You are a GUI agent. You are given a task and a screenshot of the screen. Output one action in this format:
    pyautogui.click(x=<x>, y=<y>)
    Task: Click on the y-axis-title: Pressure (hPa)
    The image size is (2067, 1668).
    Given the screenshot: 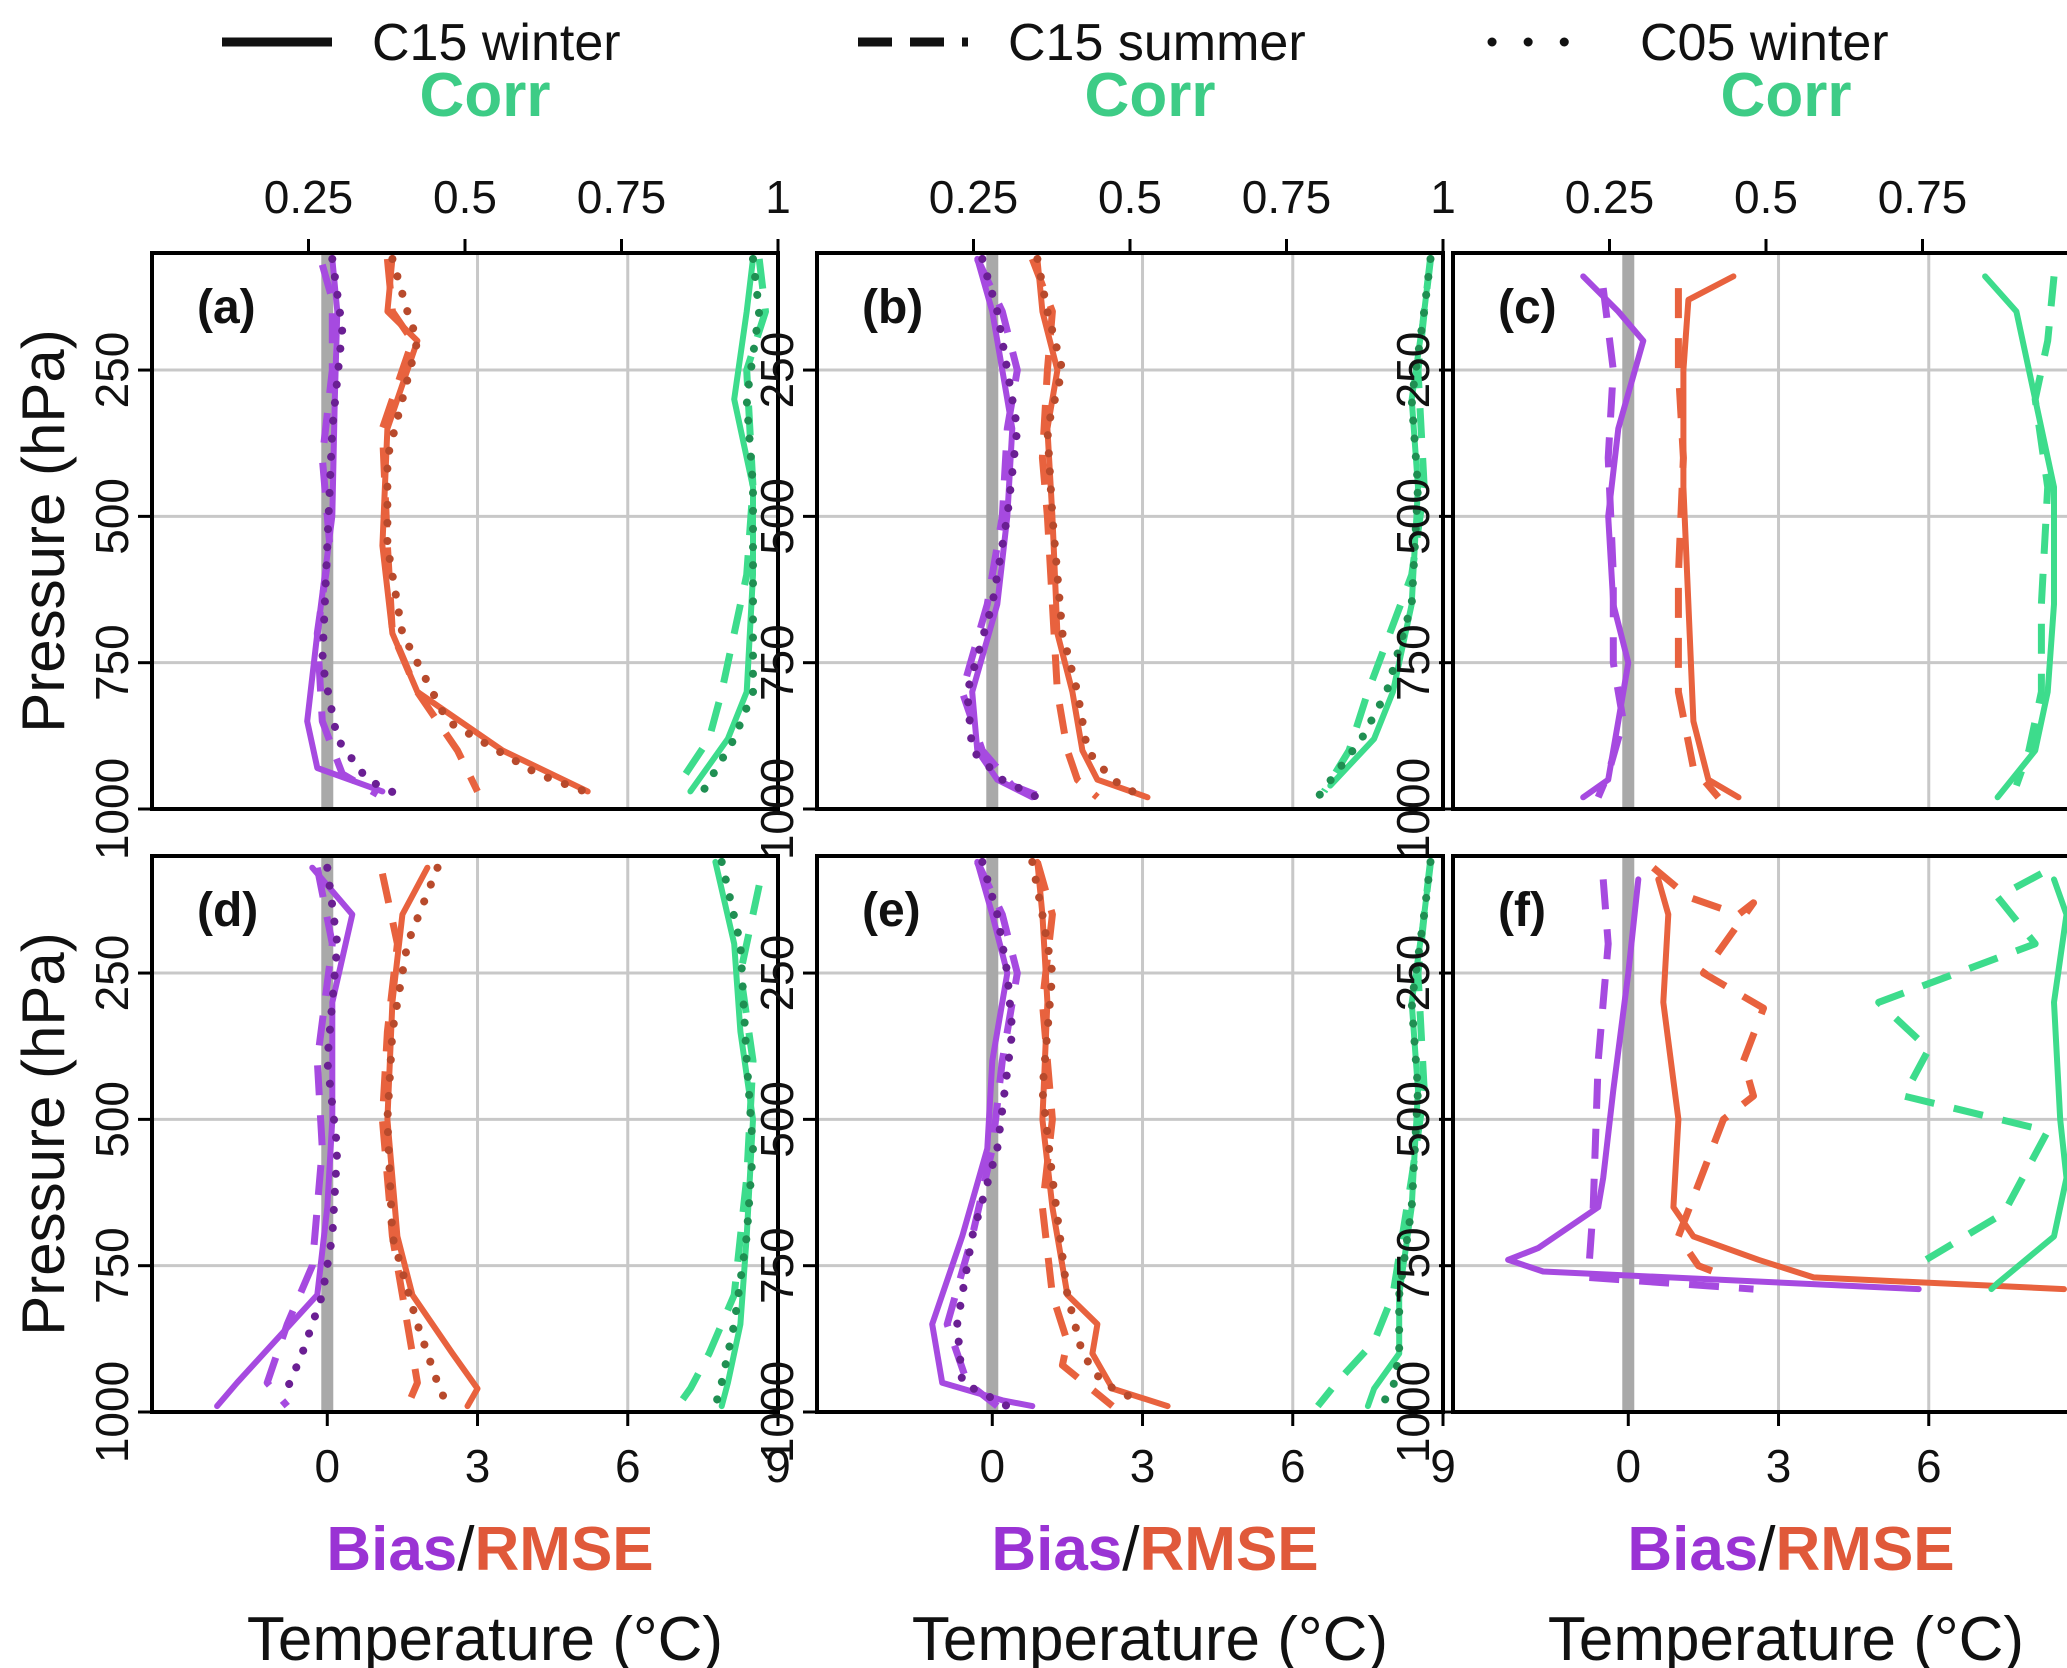 What is the action you would take?
    pyautogui.click(x=43, y=1133)
    